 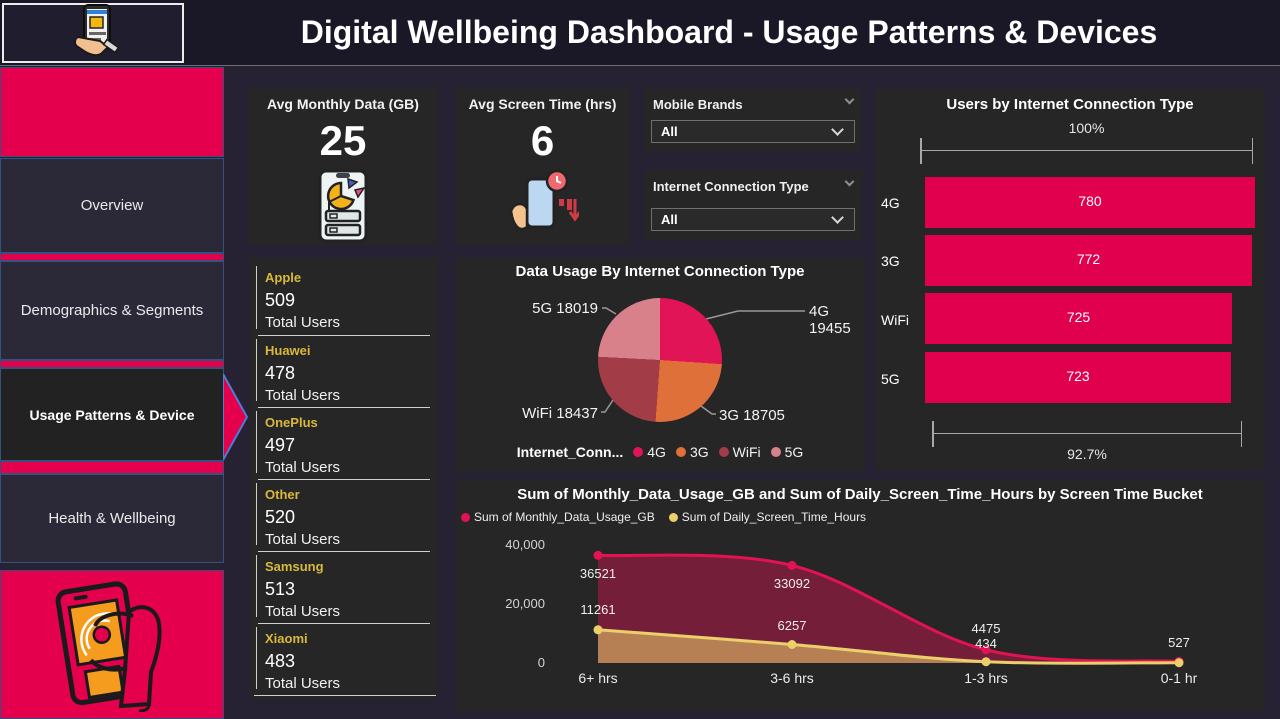 I want to click on chart-title: Users by Internet Connection Type, so click(x=1070, y=104).